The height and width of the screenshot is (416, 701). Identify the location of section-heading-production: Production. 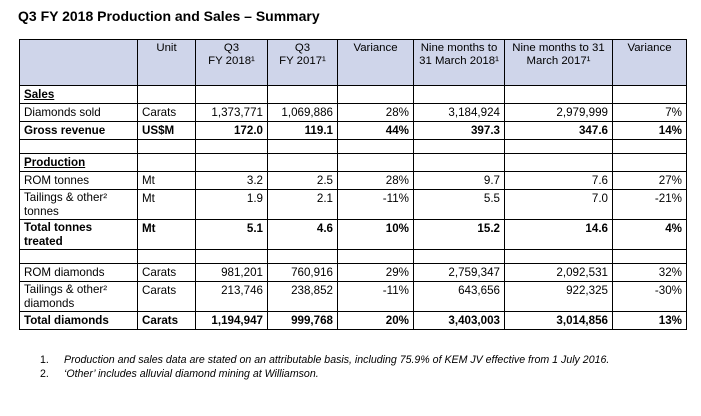
(78, 162).